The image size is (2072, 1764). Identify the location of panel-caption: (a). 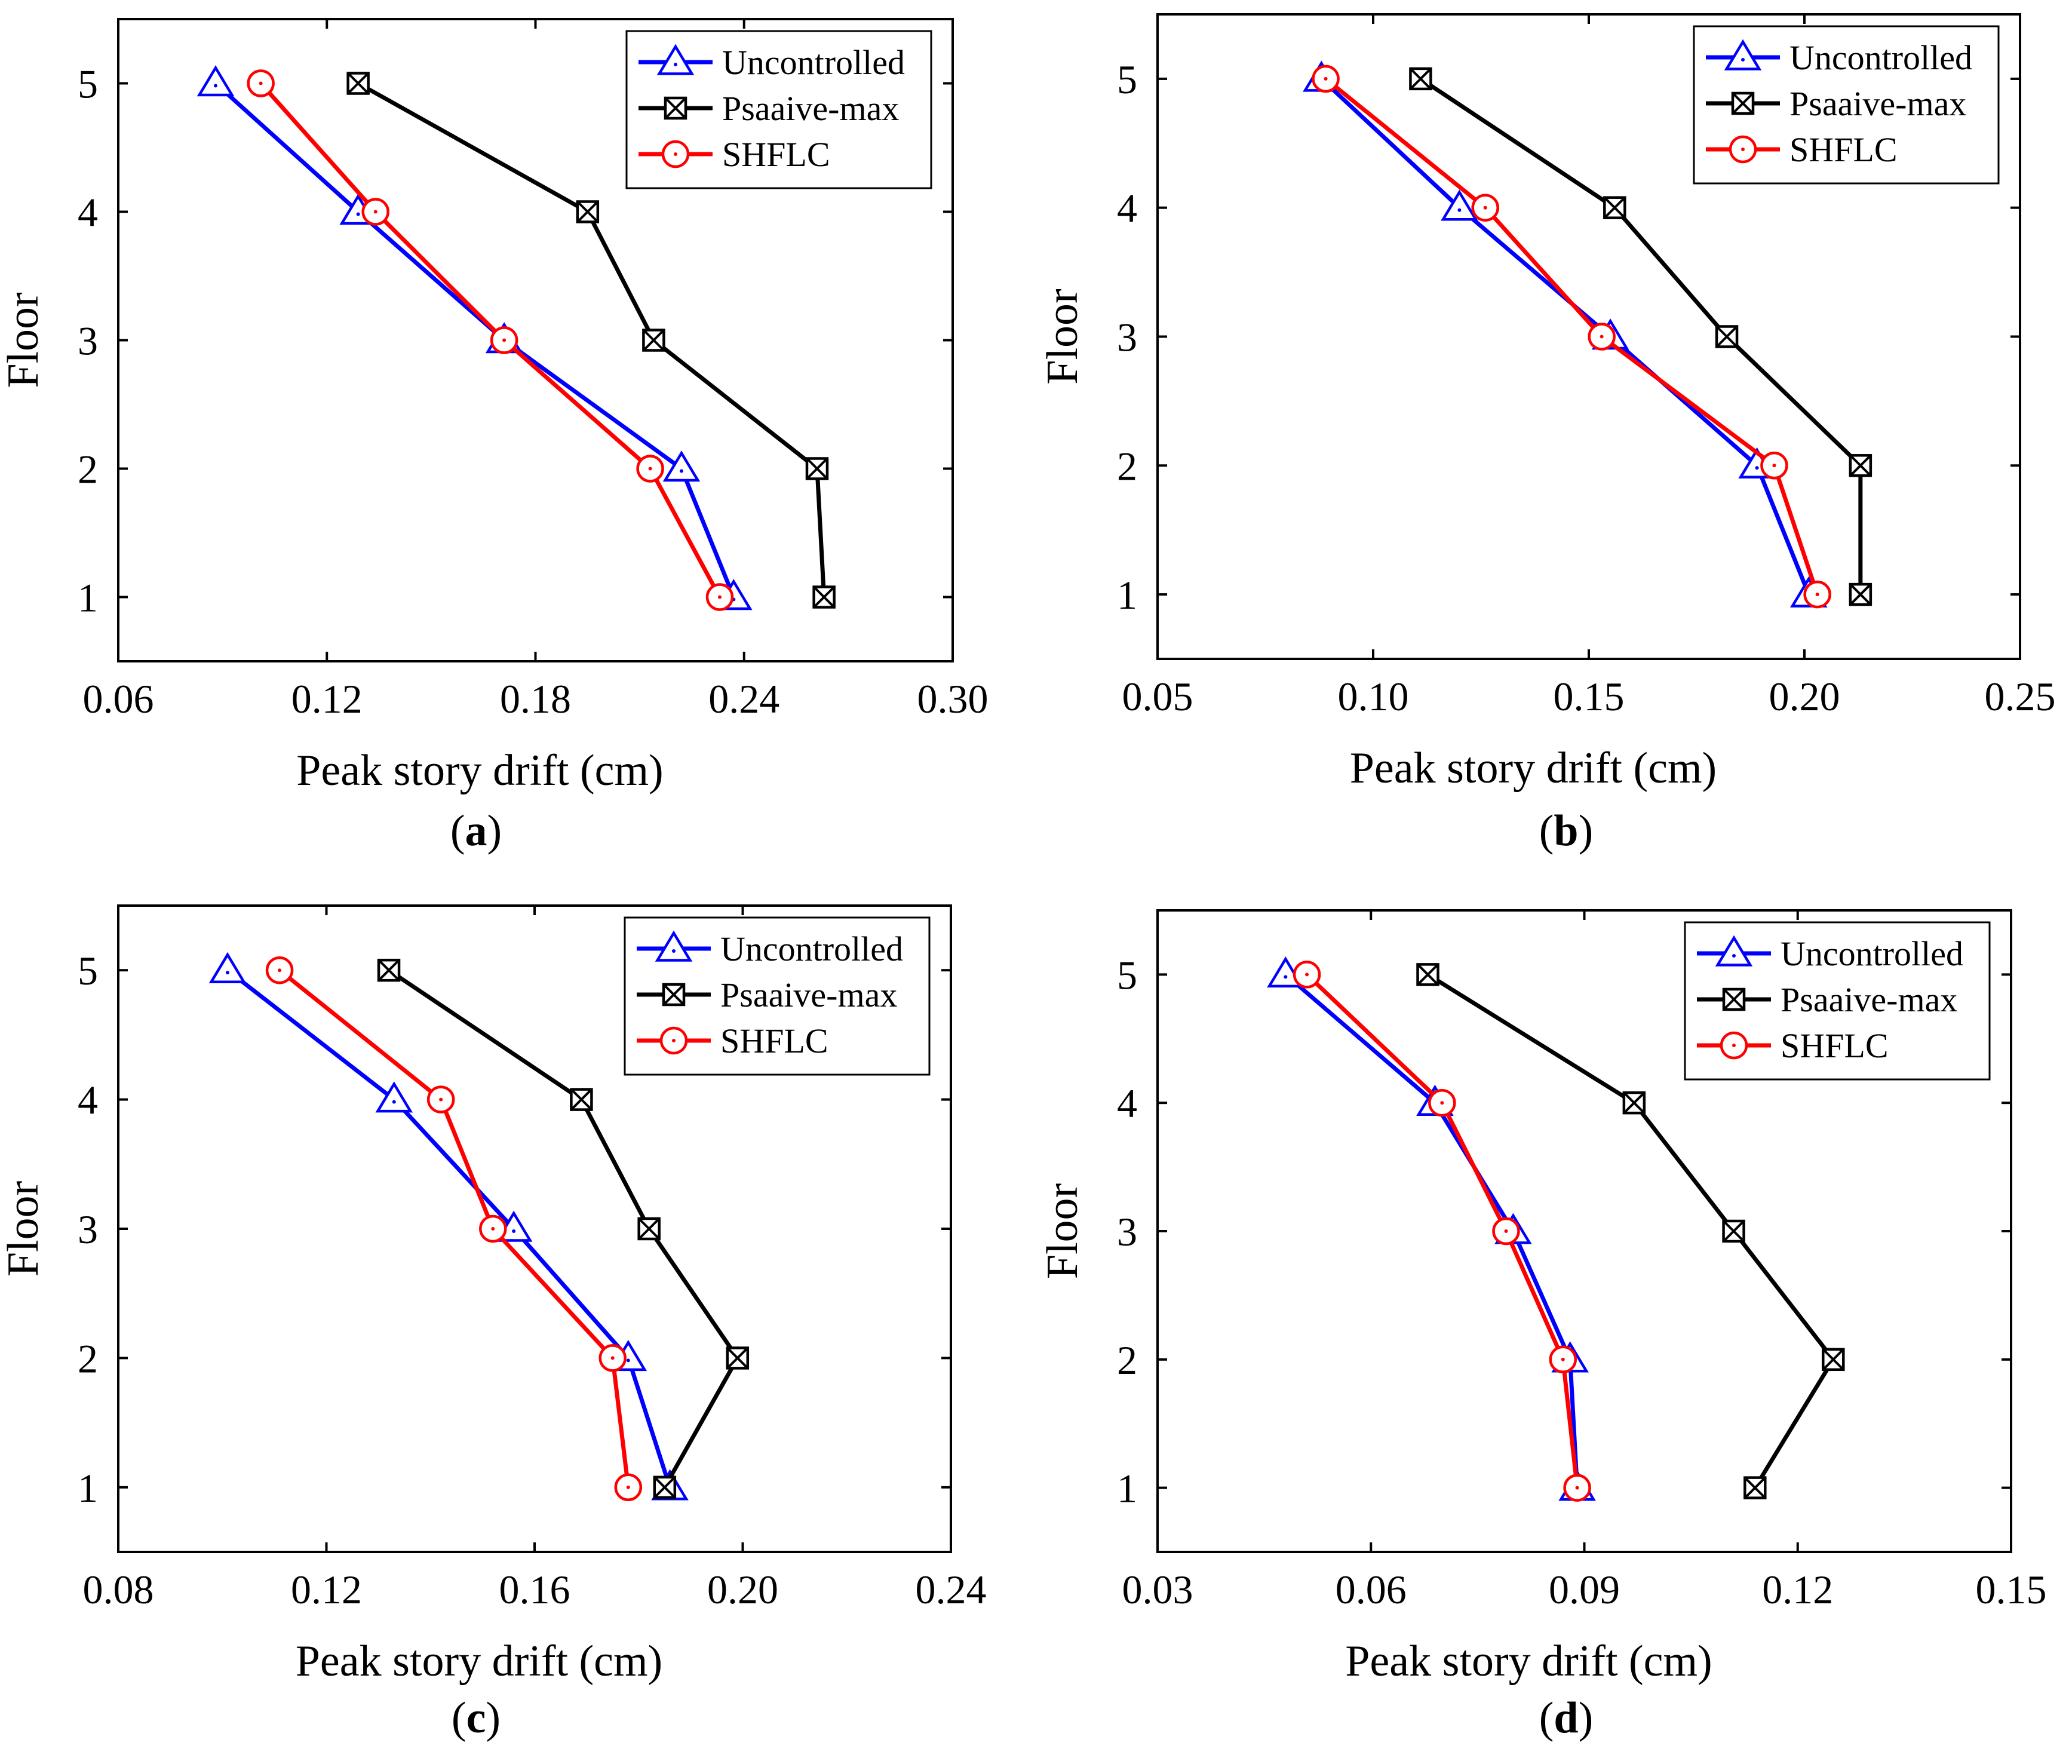
(476, 830).